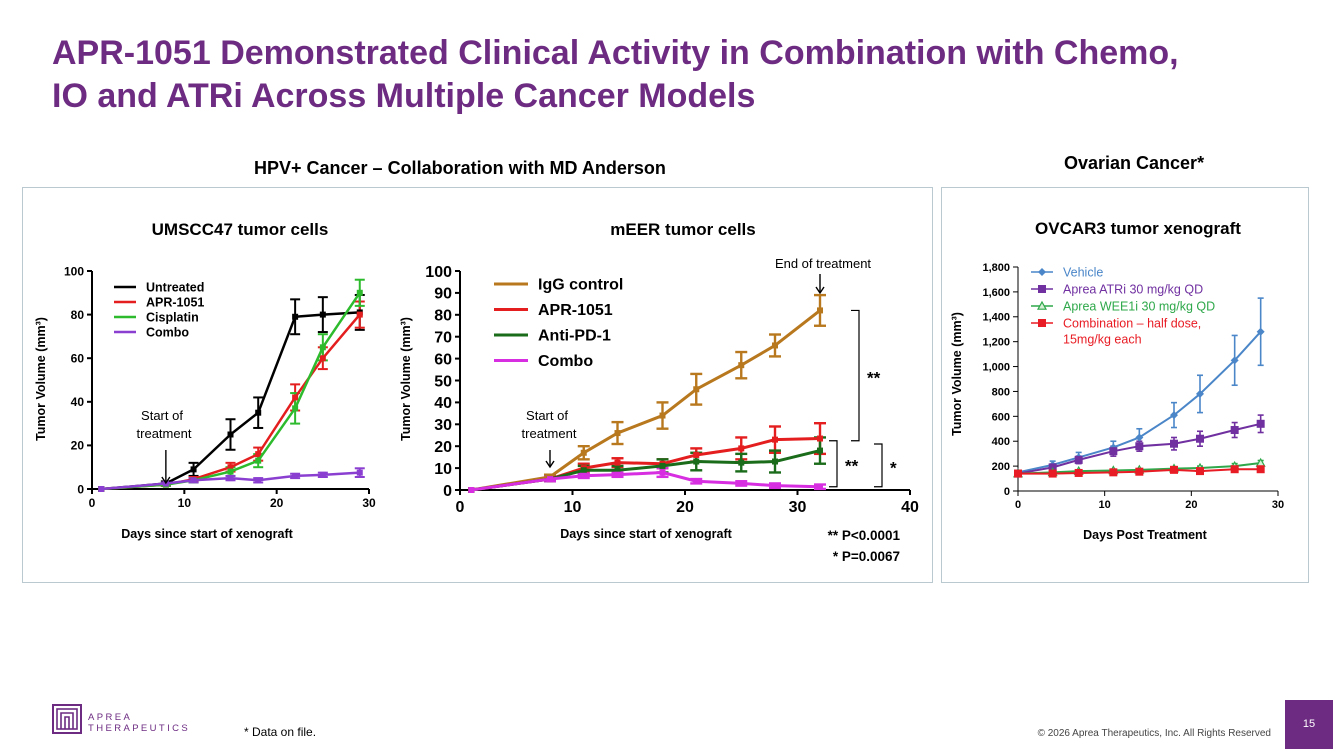 The width and height of the screenshot is (1333, 749). Describe the element at coordinates (67, 719) in the screenshot. I see `aprea-logo-icon` at that location.